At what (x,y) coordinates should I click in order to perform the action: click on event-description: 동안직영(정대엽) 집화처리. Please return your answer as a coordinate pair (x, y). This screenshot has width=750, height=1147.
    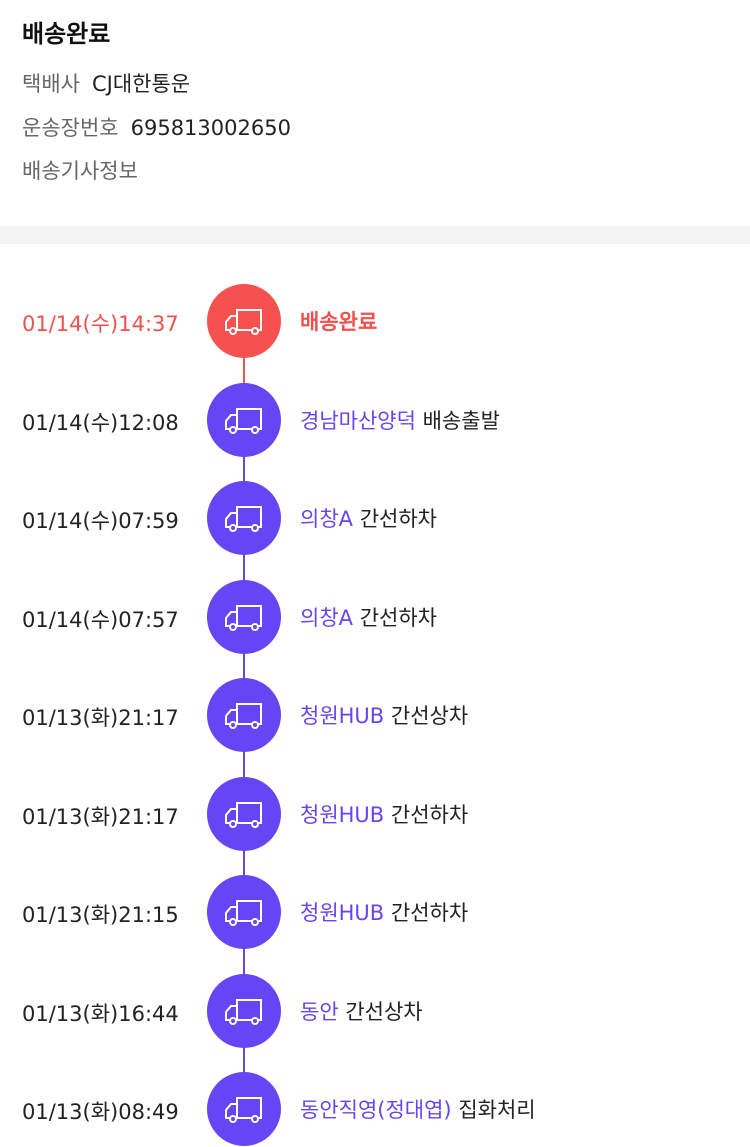
    Looking at the image, I should click on (418, 1109).